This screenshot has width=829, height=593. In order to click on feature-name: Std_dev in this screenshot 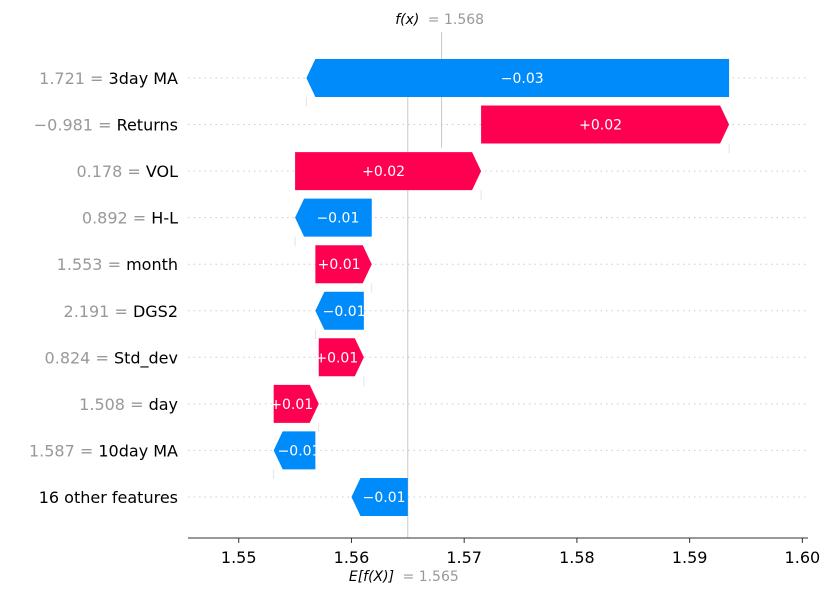, I will do `click(146, 358)`.